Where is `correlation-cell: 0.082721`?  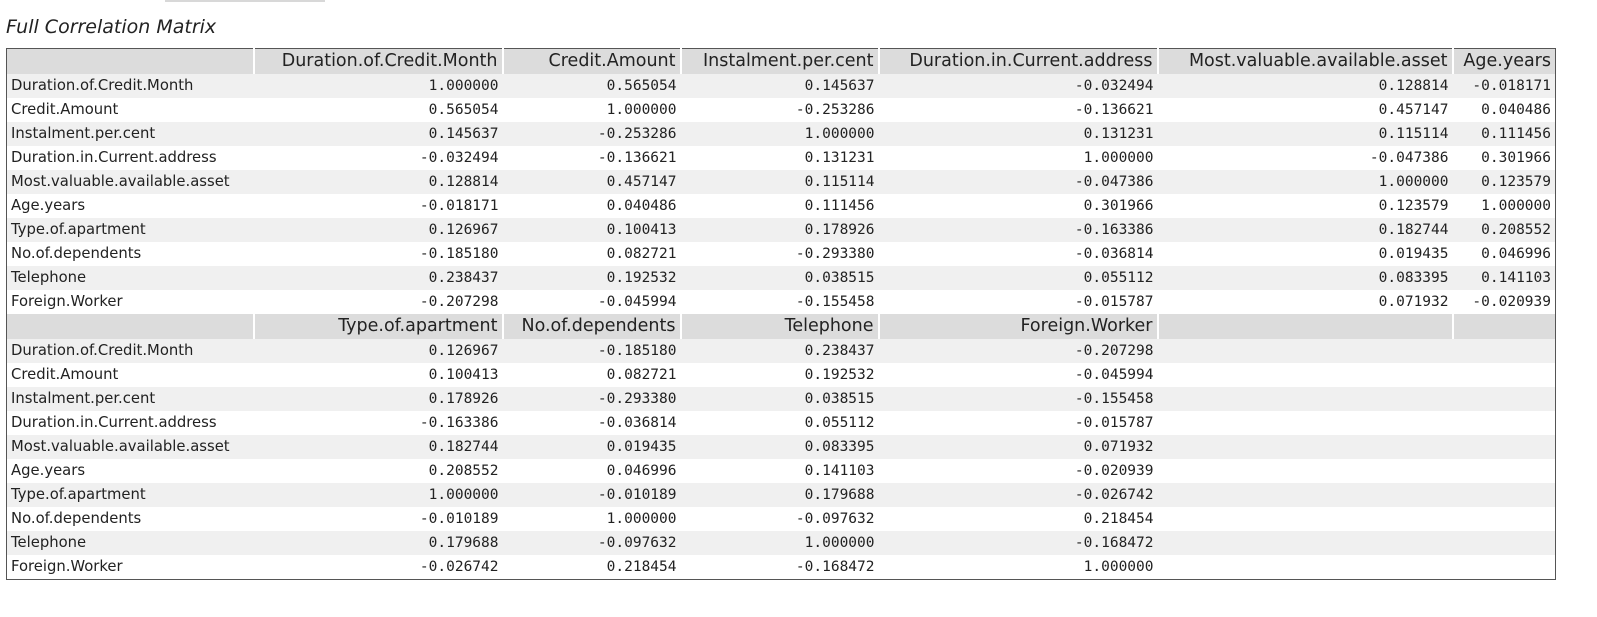
correlation-cell: 0.082721 is located at coordinates (591, 254).